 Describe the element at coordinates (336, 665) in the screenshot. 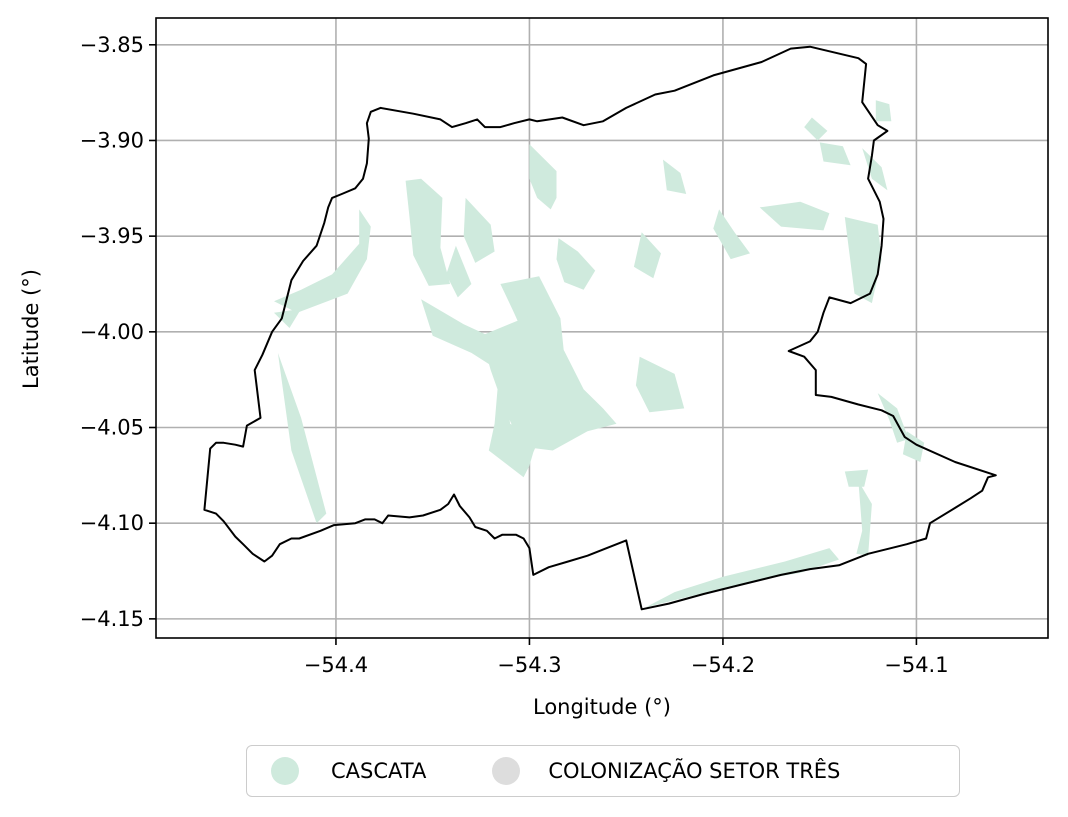

I see `x-tick-label: −54.4` at that location.